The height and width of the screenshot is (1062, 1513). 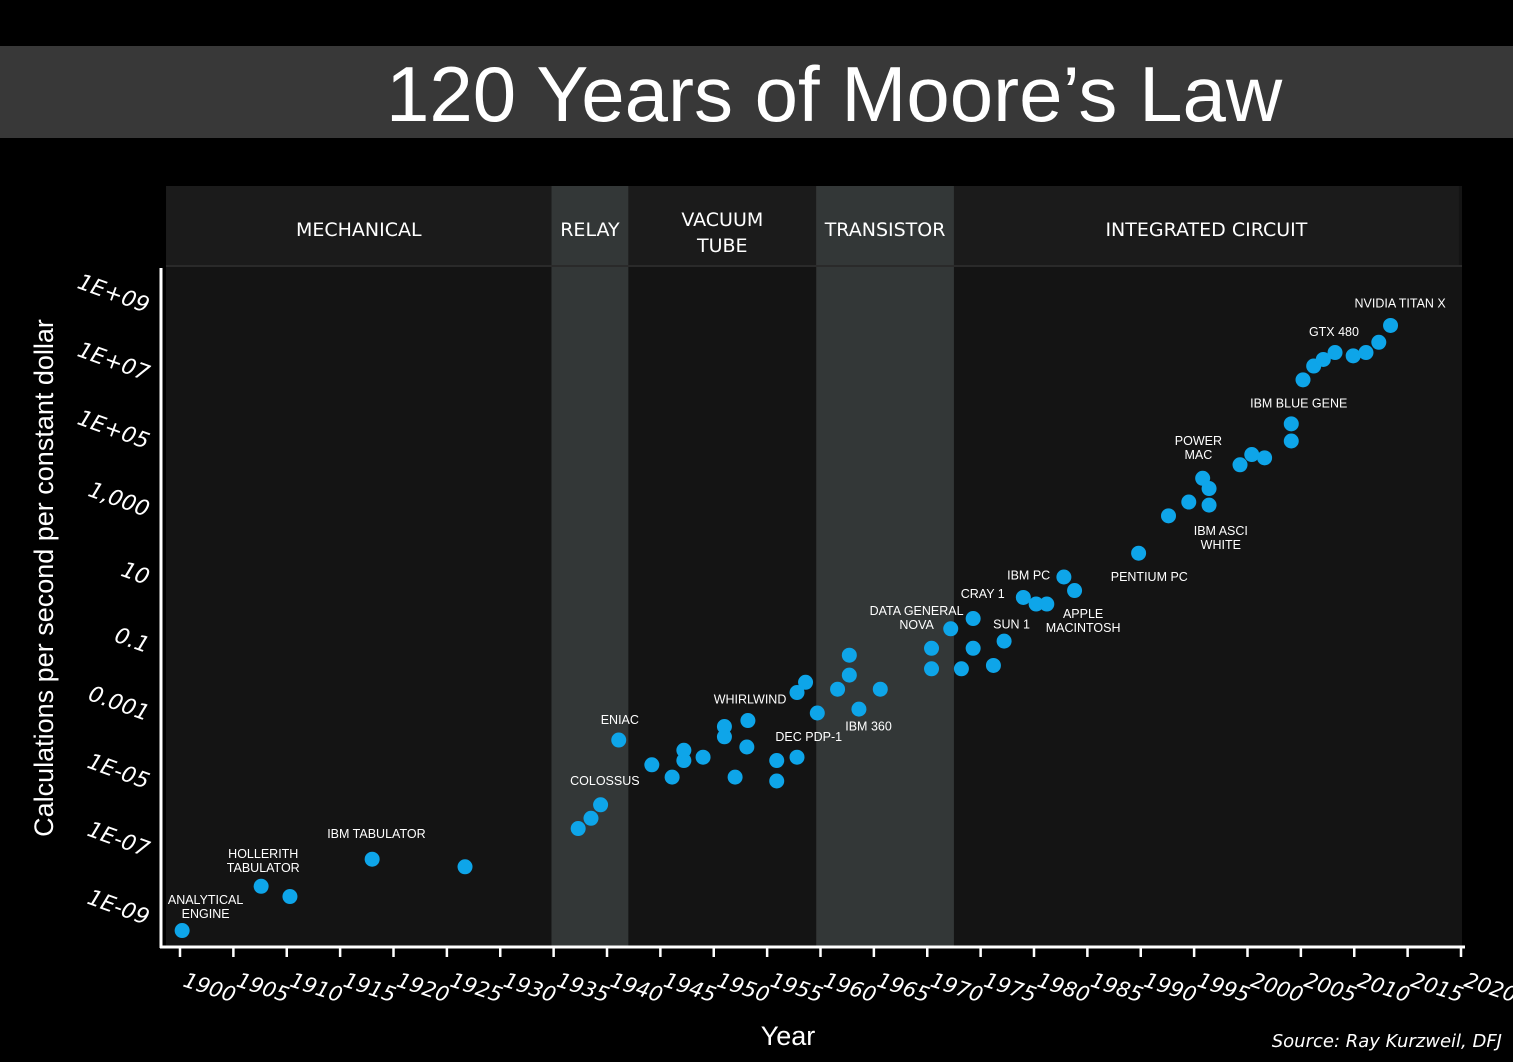 I want to click on era-label: TRANSISTOR, so click(x=885, y=230).